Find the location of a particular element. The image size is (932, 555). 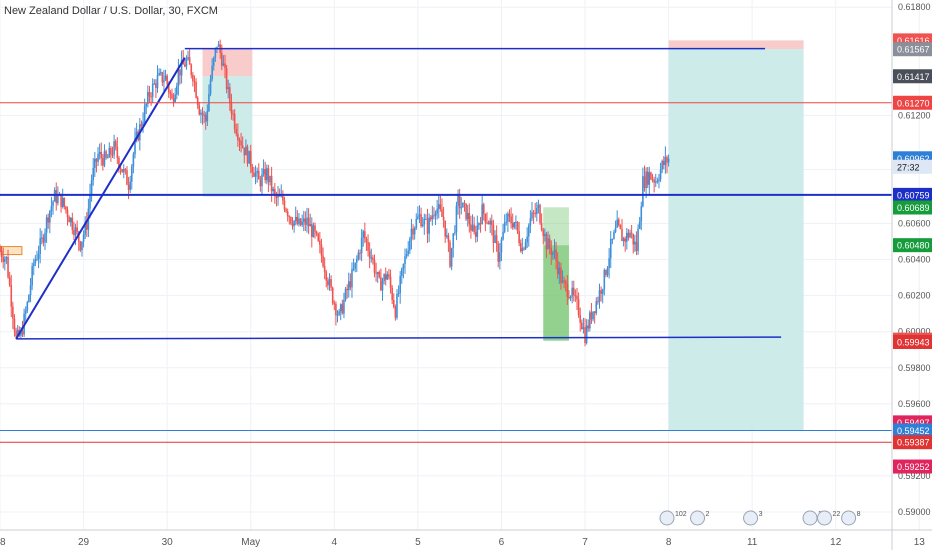

support-trendline is located at coordinates (100, 198).